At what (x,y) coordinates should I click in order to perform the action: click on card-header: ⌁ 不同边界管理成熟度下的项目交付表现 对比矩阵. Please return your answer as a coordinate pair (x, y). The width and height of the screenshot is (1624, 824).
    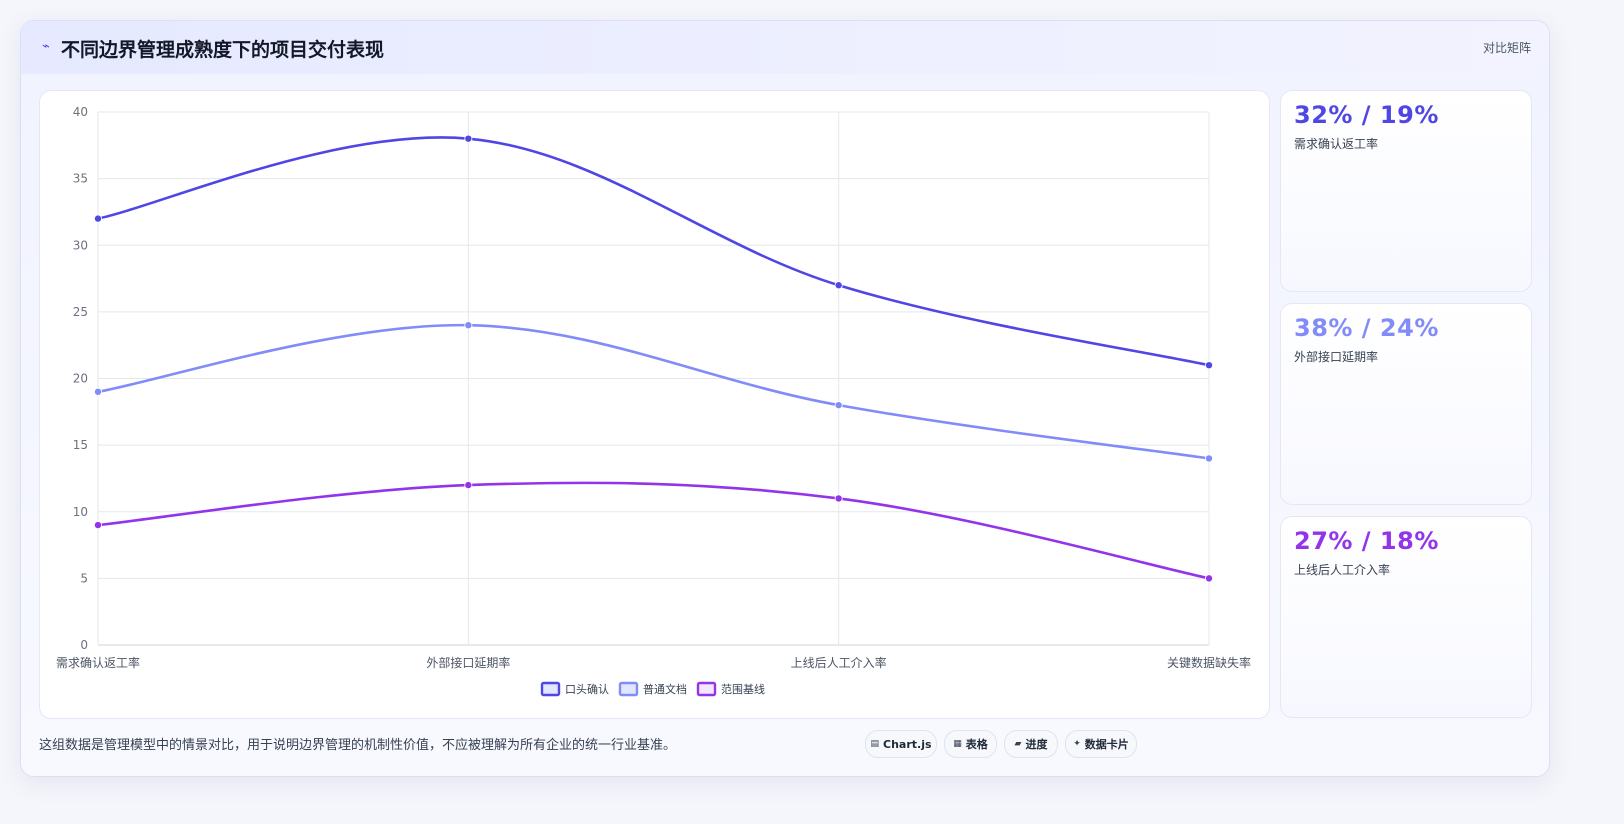
    Looking at the image, I should click on (785, 48).